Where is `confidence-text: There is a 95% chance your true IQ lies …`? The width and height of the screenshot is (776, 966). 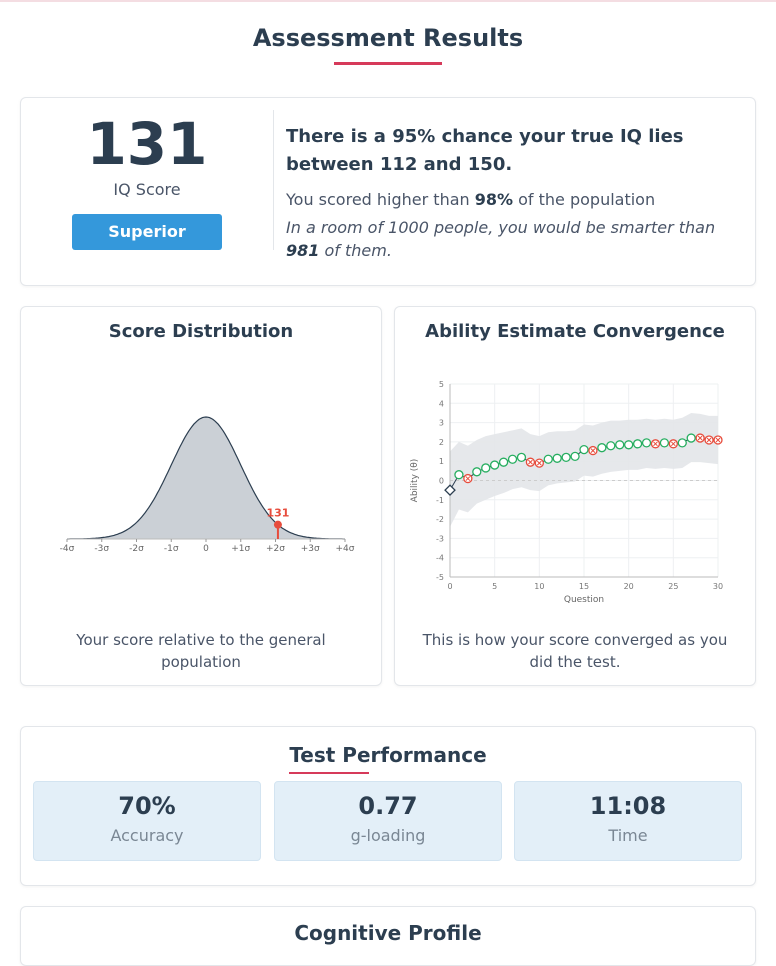 confidence-text: There is a 95% chance your true IQ lies … is located at coordinates (485, 150).